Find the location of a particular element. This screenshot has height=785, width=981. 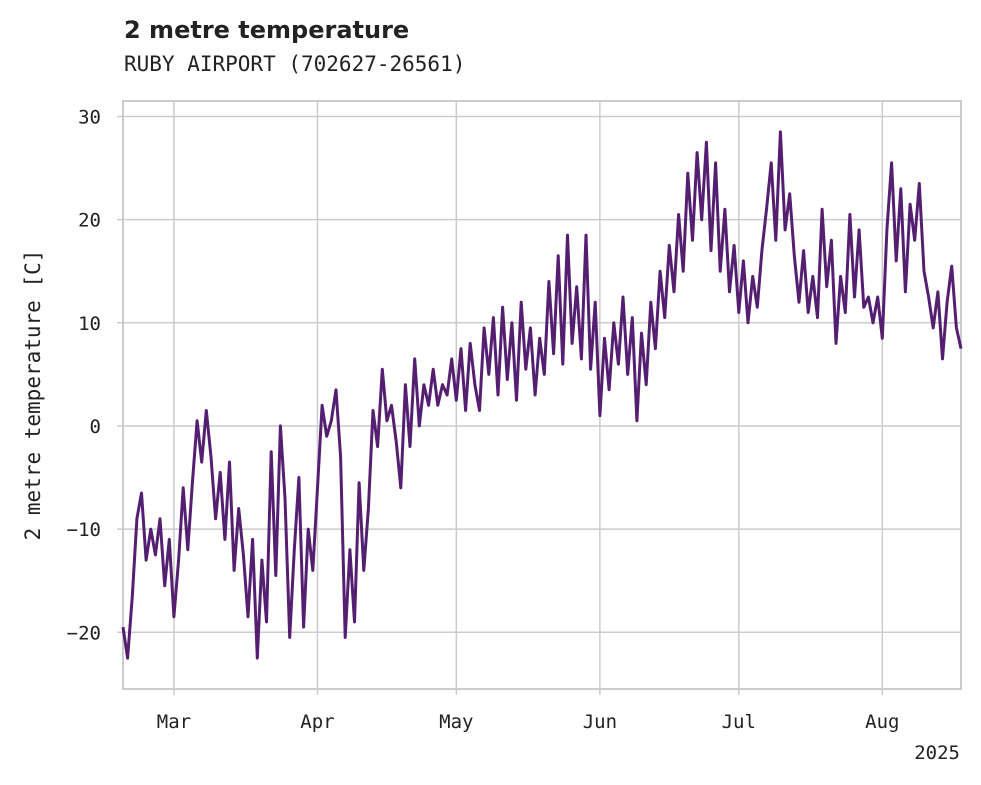

chart-title: 2 metre temperature is located at coordinates (267, 30).